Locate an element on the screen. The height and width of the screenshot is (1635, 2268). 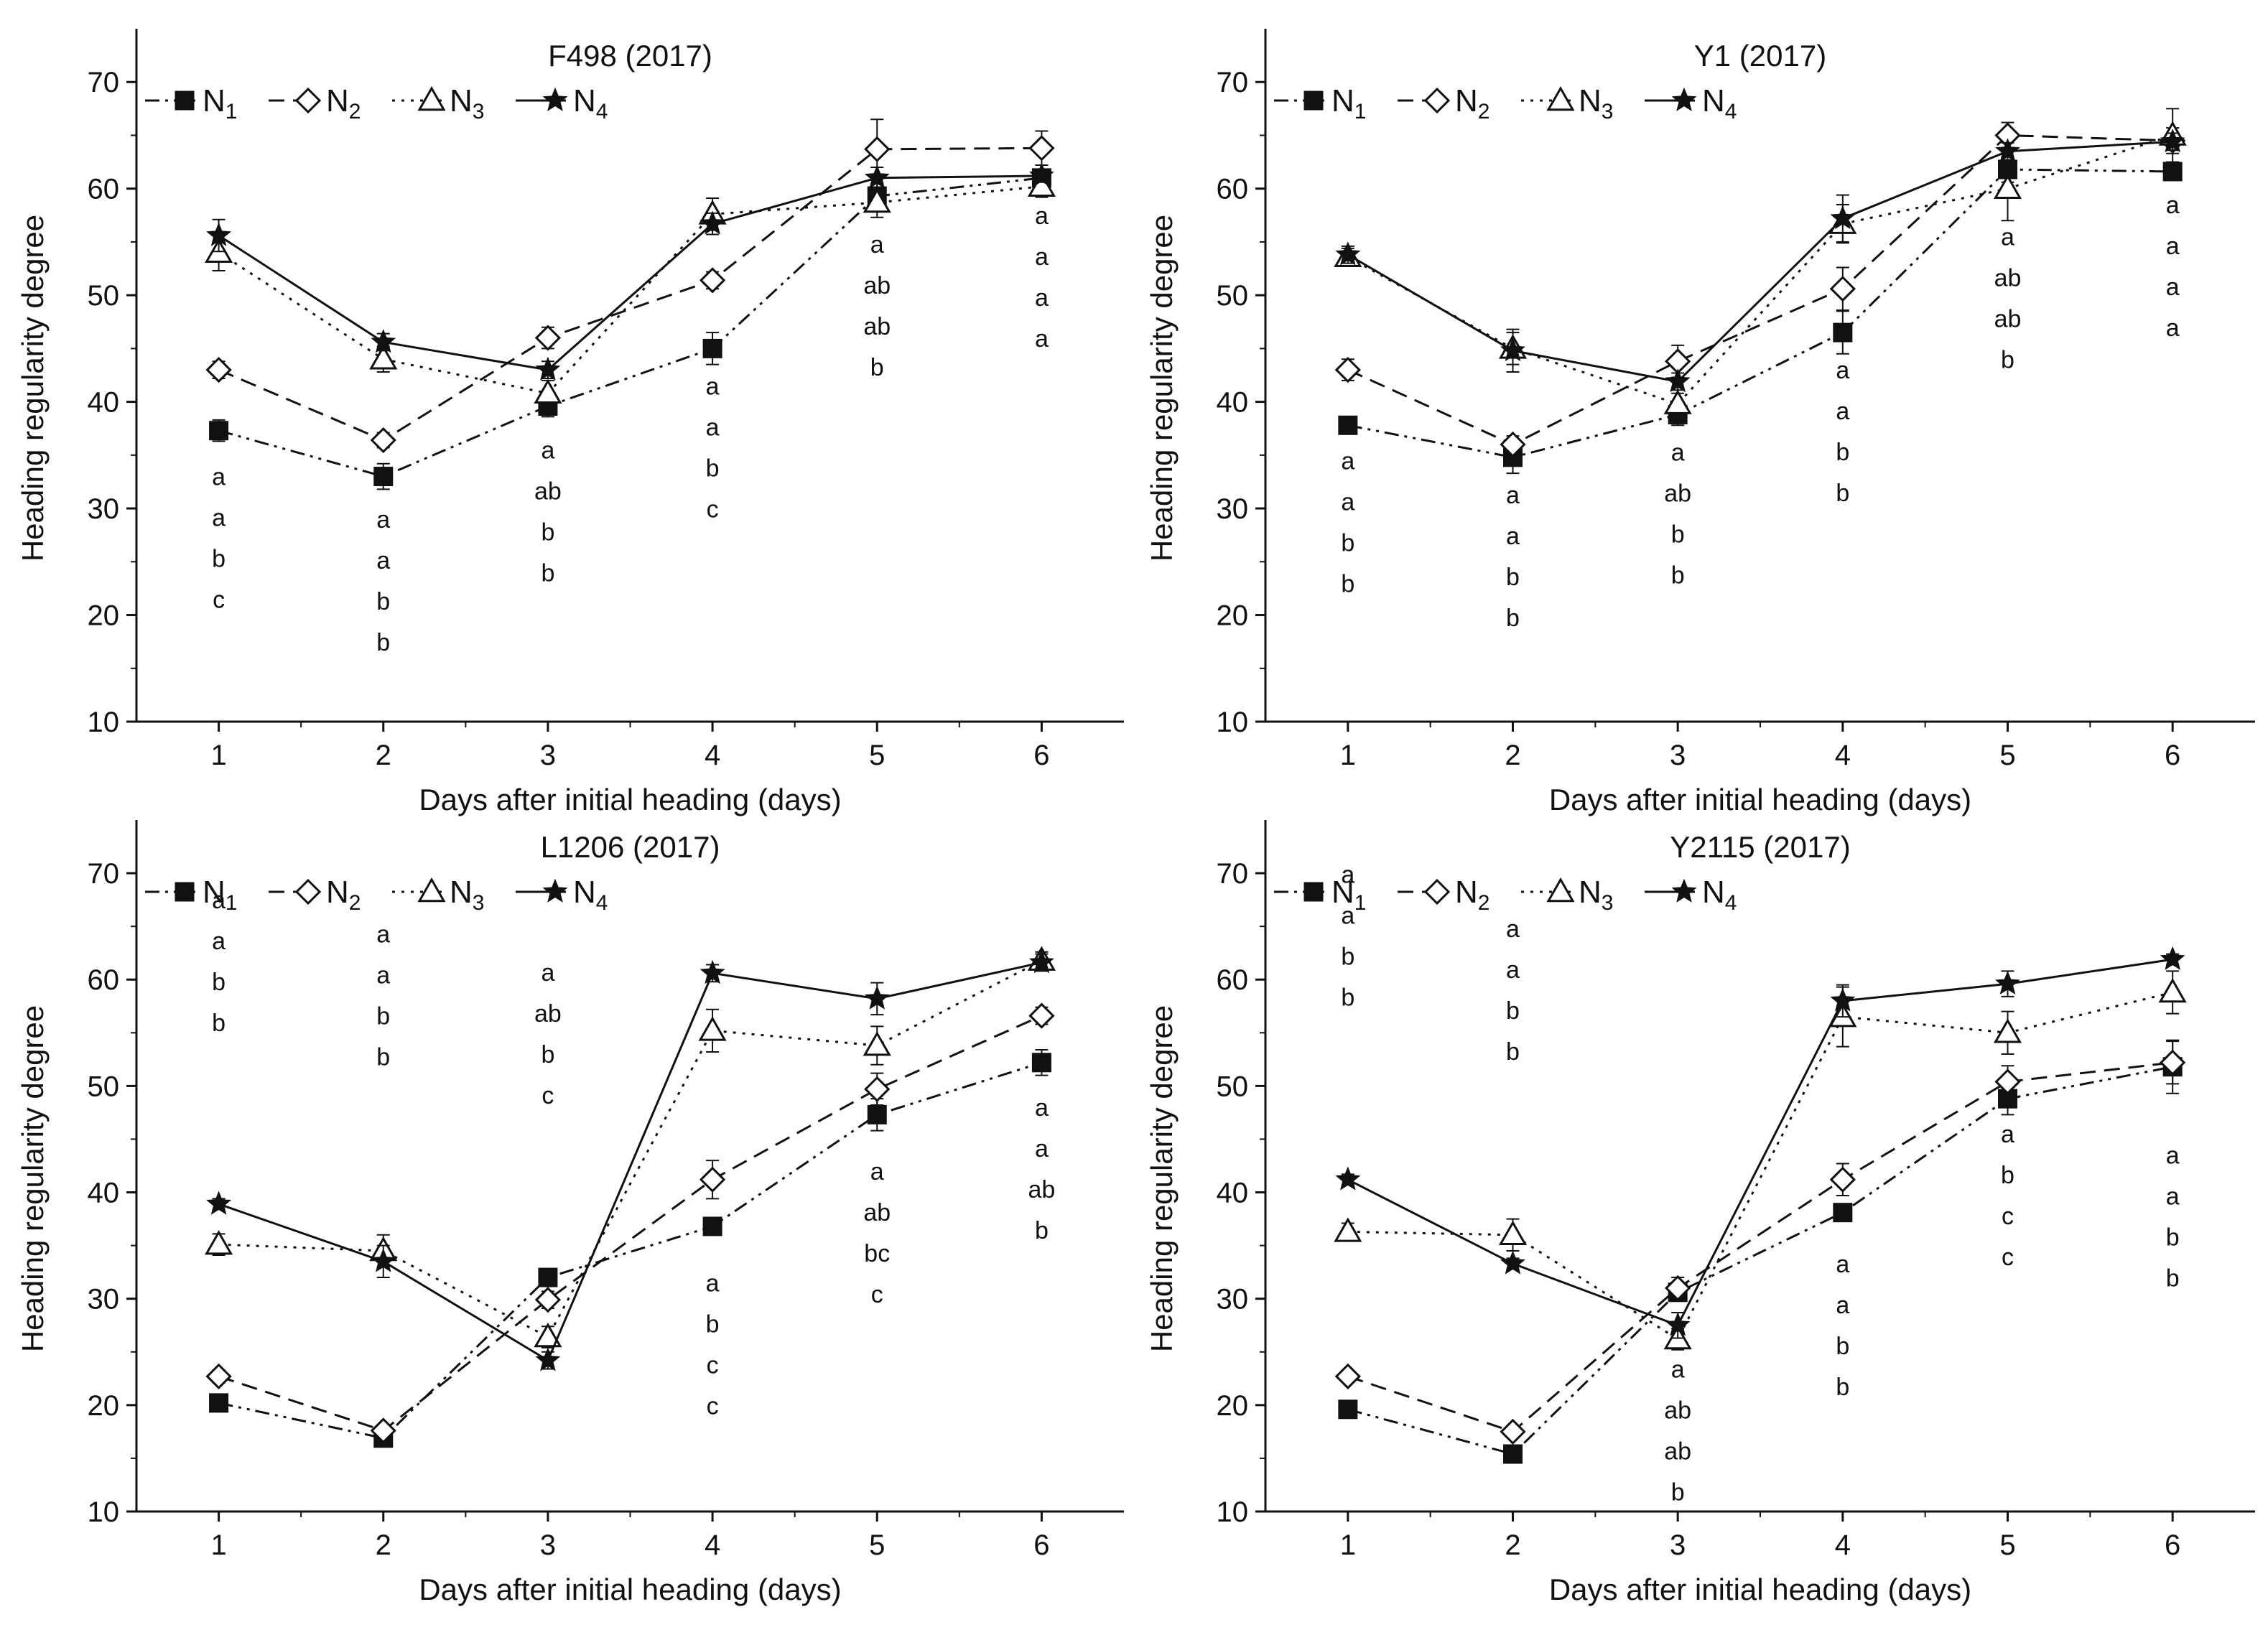
x-tick-label: 2 is located at coordinates (1512, 1545).